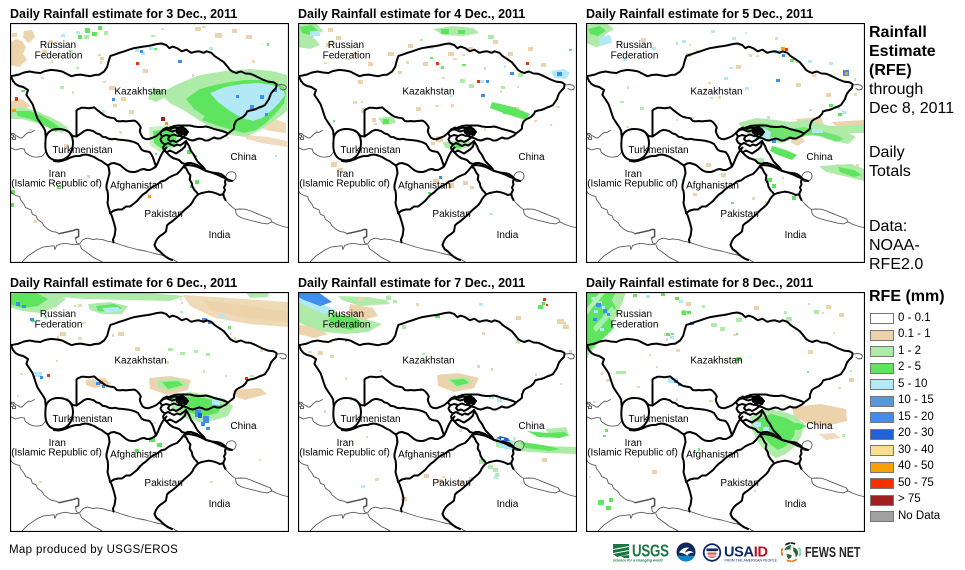 Image resolution: width=965 pixels, height=570 pixels. What do you see at coordinates (650, 551) in the screenshot?
I see `svg-text: USGS` at bounding box center [650, 551].